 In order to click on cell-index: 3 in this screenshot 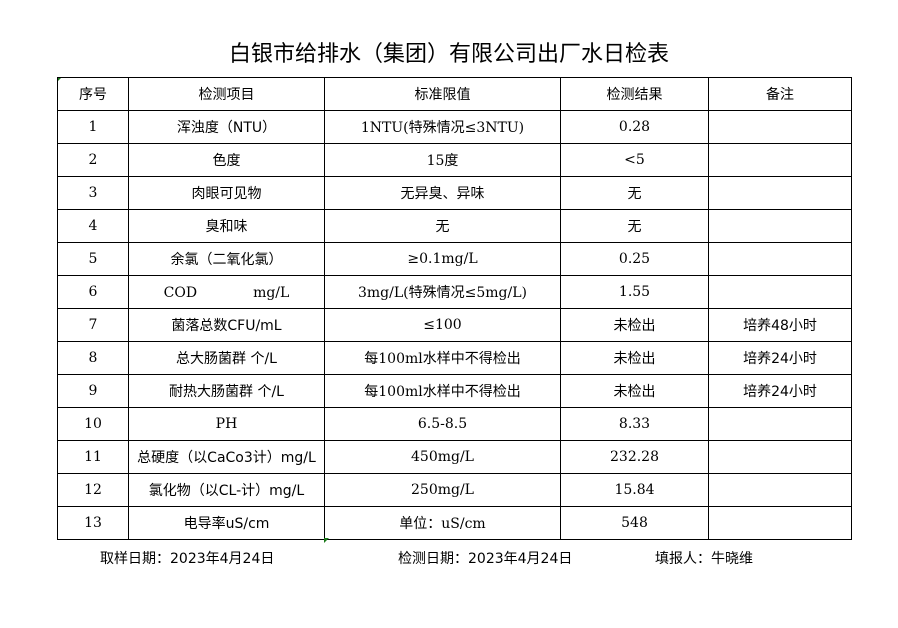, I will do `click(93, 193)`.